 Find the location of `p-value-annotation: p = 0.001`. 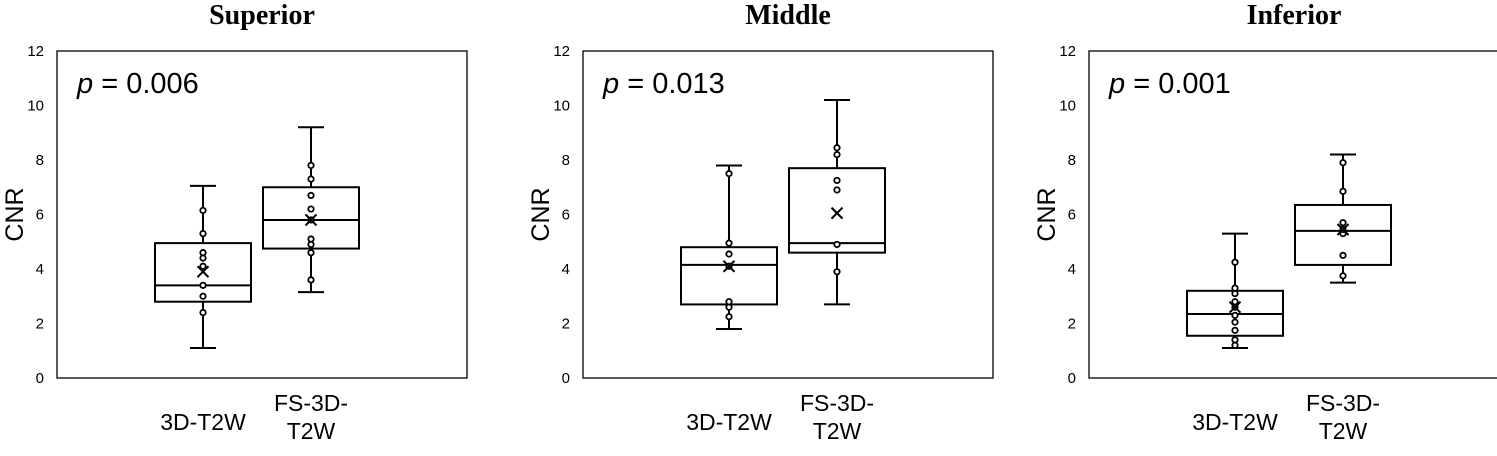

p-value-annotation: p = 0.001 is located at coordinates (1169, 84).